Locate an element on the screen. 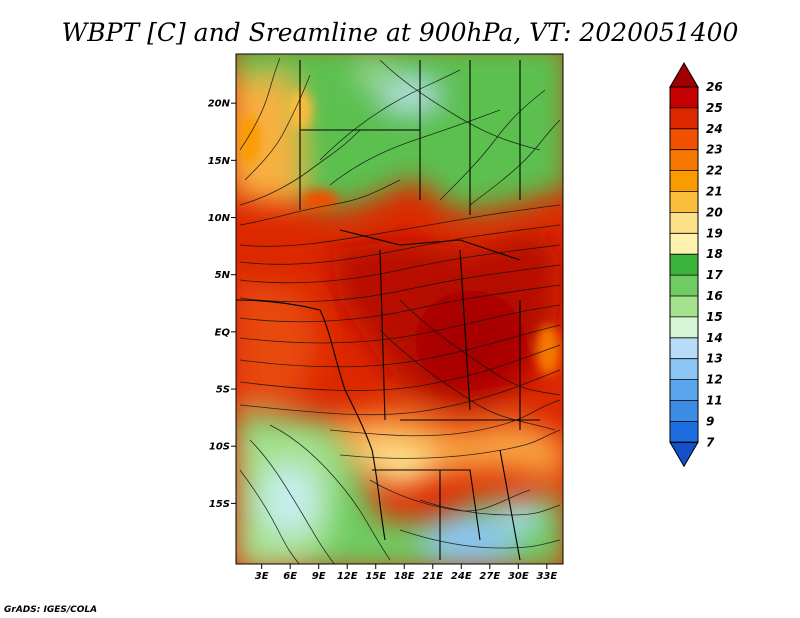  y-axis: 20N 15N 10N 5N EQ 5S 10S 15S is located at coordinates (222, 304).